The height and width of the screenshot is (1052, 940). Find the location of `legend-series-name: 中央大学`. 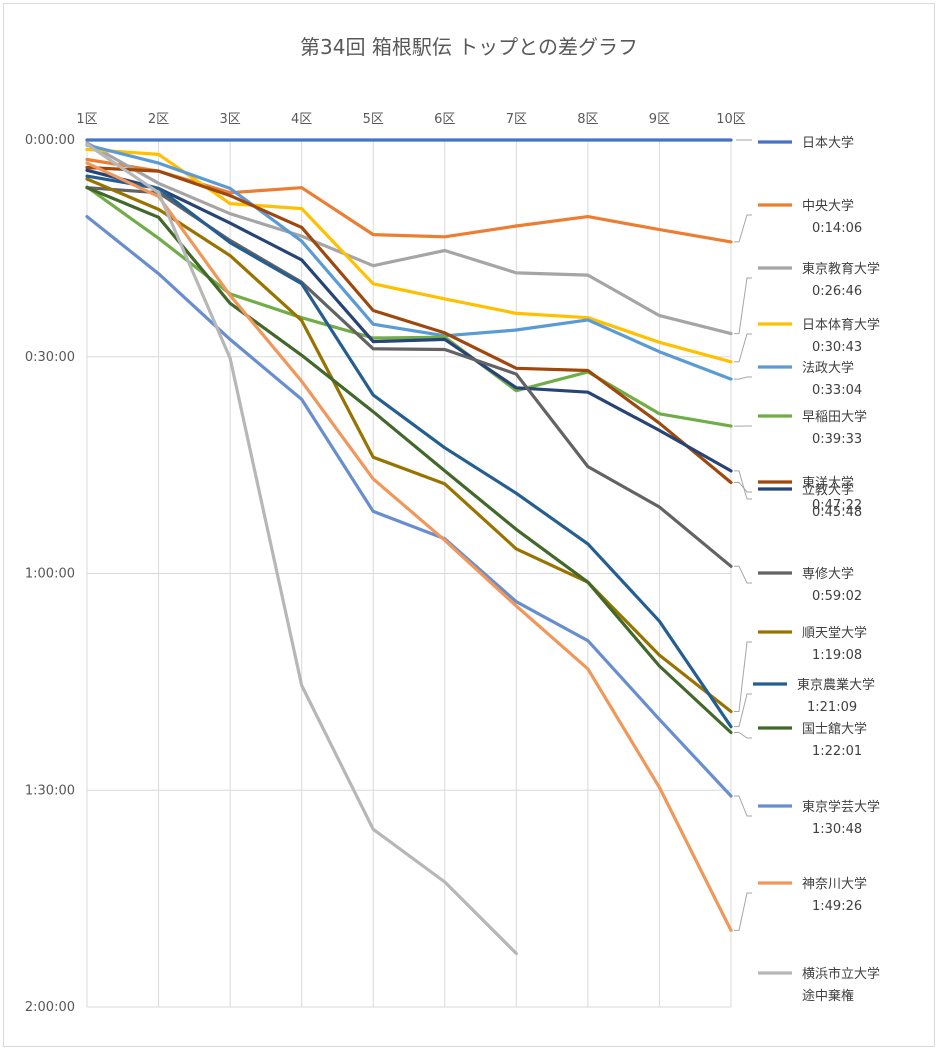

legend-series-name: 中央大学 is located at coordinates (828, 206).